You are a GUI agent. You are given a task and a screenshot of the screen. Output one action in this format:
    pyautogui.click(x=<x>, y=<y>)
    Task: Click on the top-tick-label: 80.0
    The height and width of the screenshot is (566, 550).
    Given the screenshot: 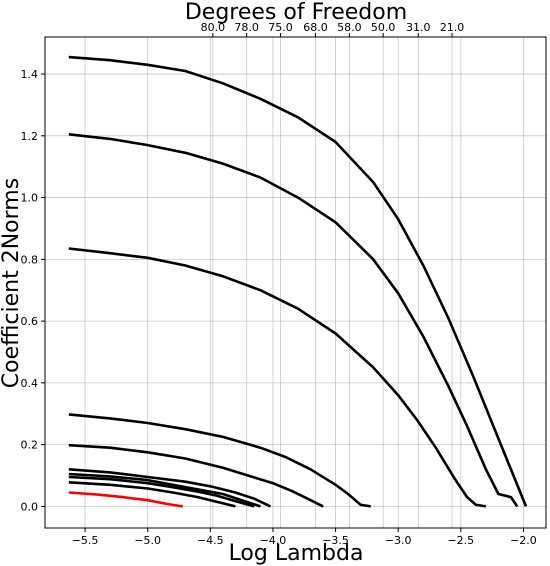 What is the action you would take?
    pyautogui.click(x=213, y=27)
    